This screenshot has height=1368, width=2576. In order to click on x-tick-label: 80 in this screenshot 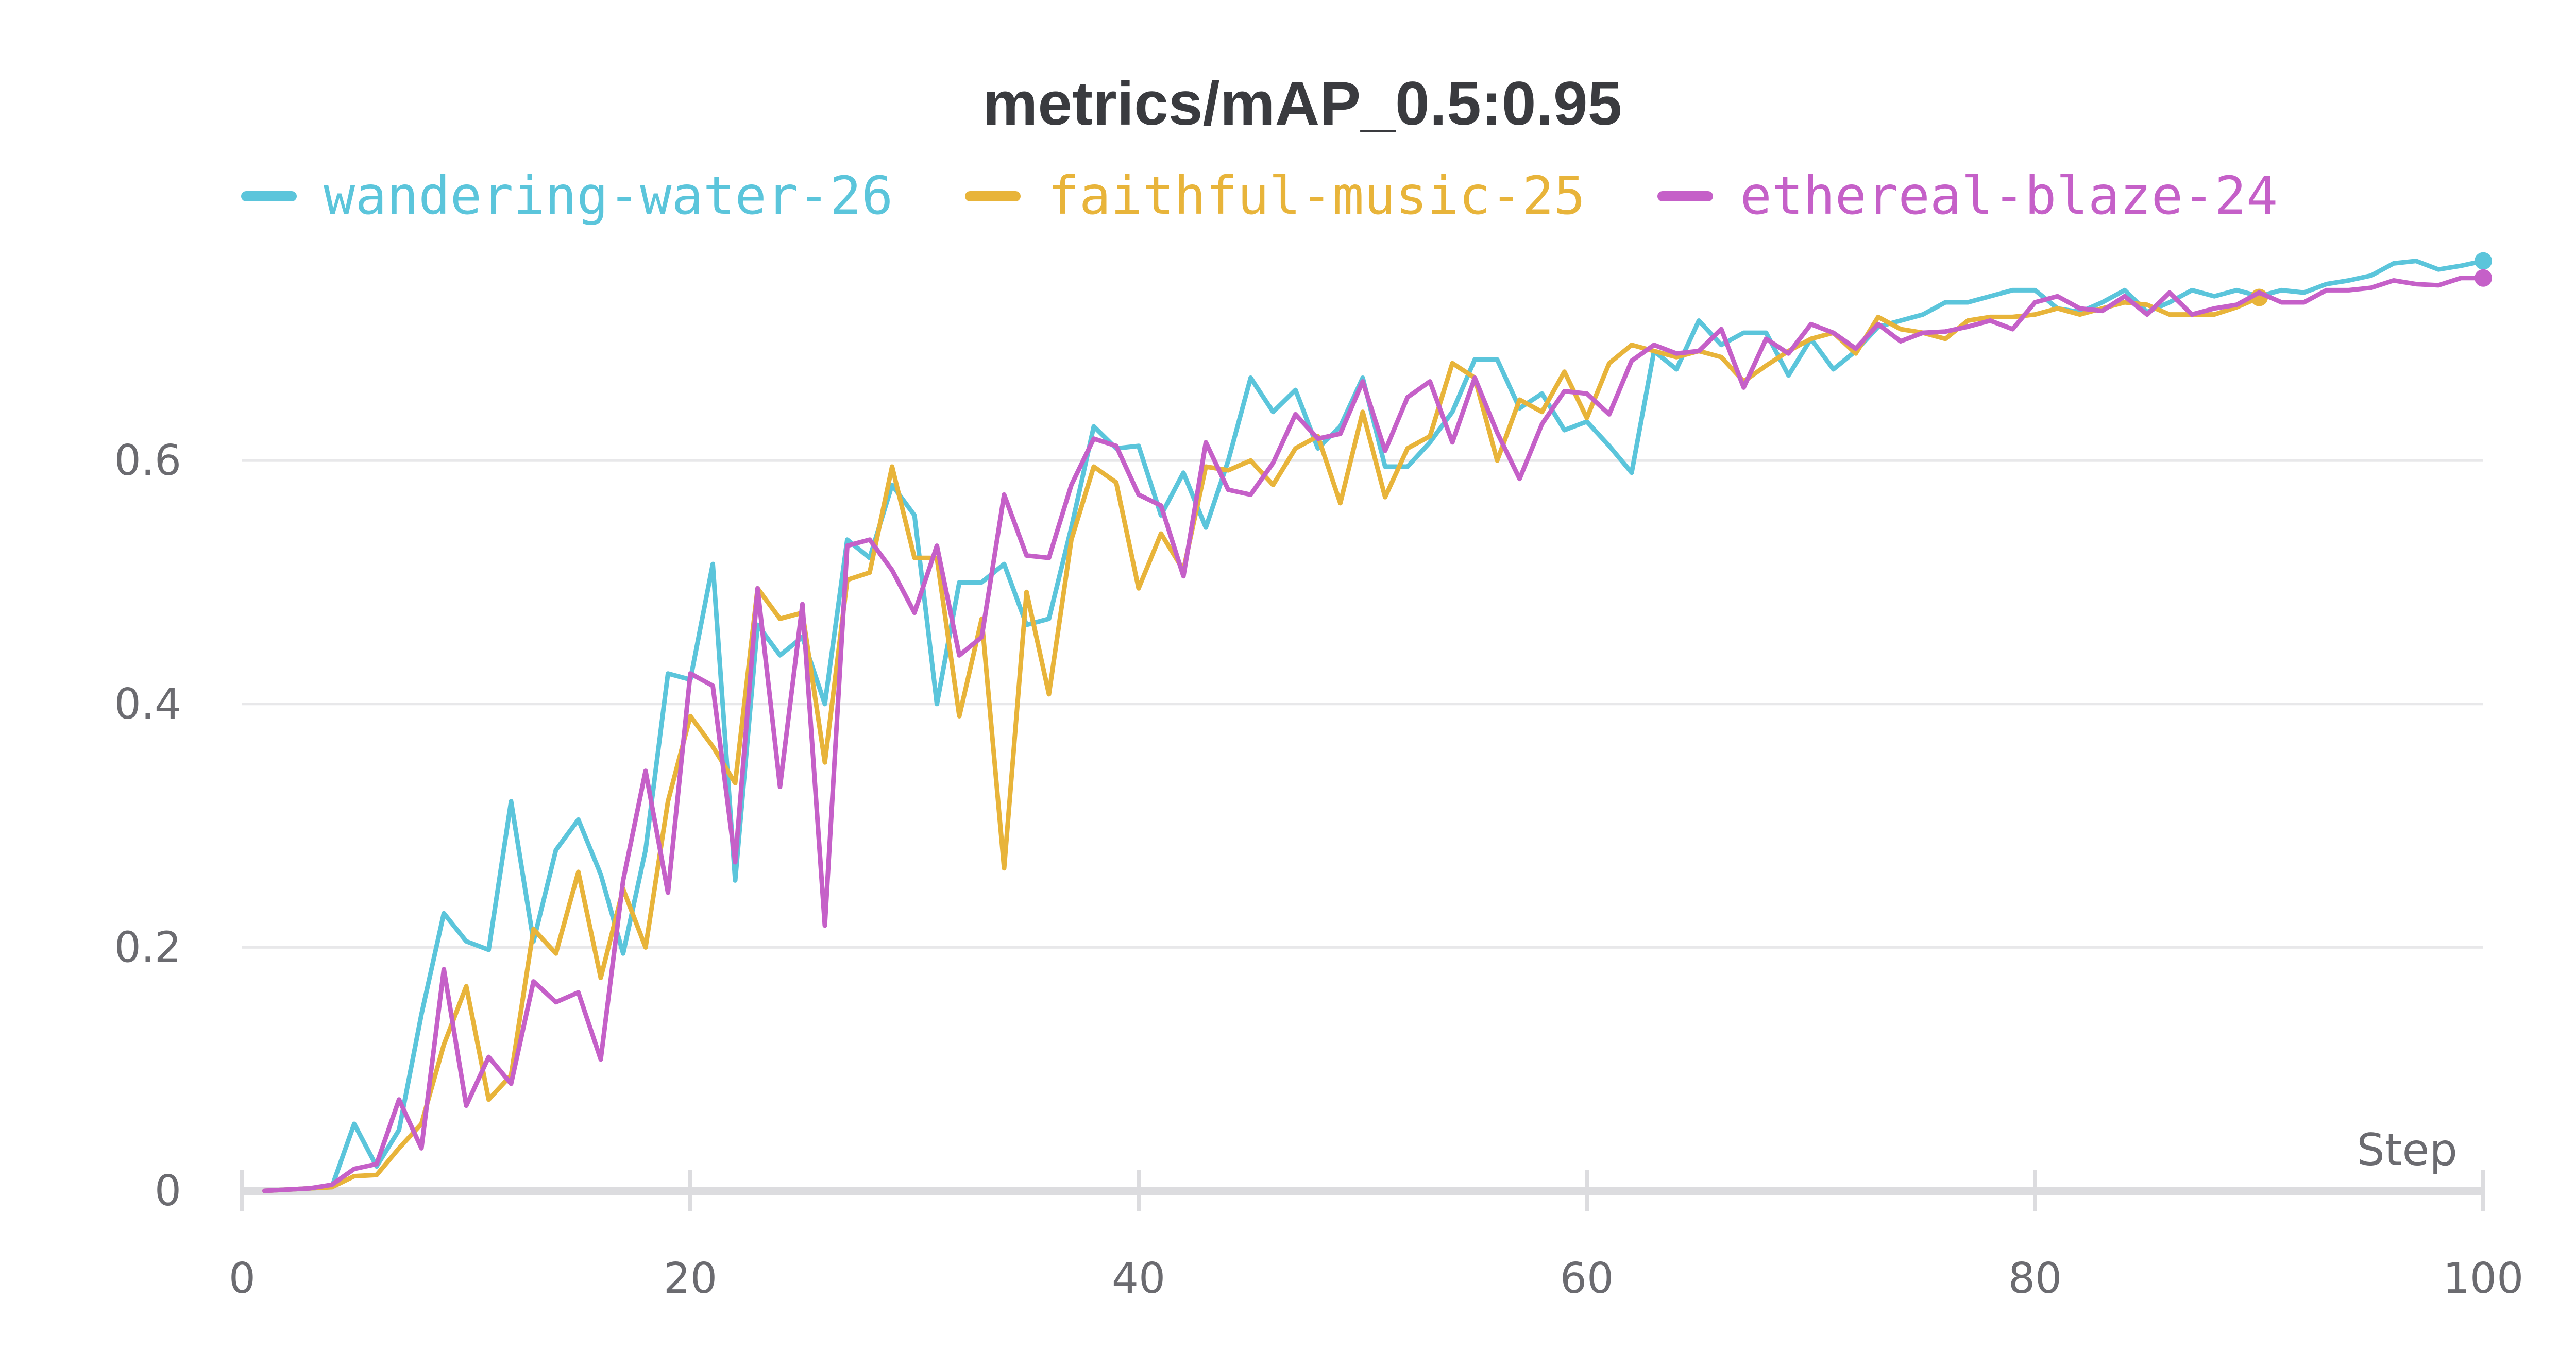, I will do `click(2035, 1278)`.